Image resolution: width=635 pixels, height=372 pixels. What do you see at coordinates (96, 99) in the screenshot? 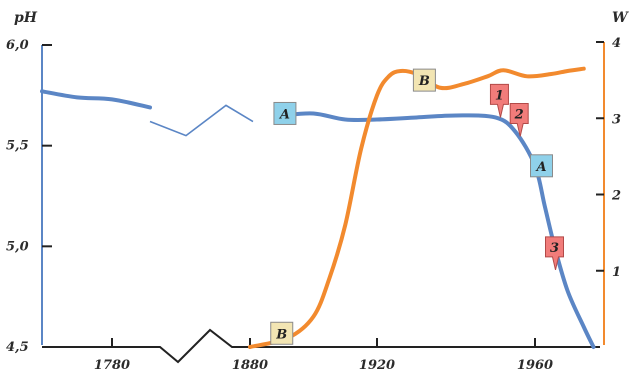
I see `series-A-line` at bounding box center [96, 99].